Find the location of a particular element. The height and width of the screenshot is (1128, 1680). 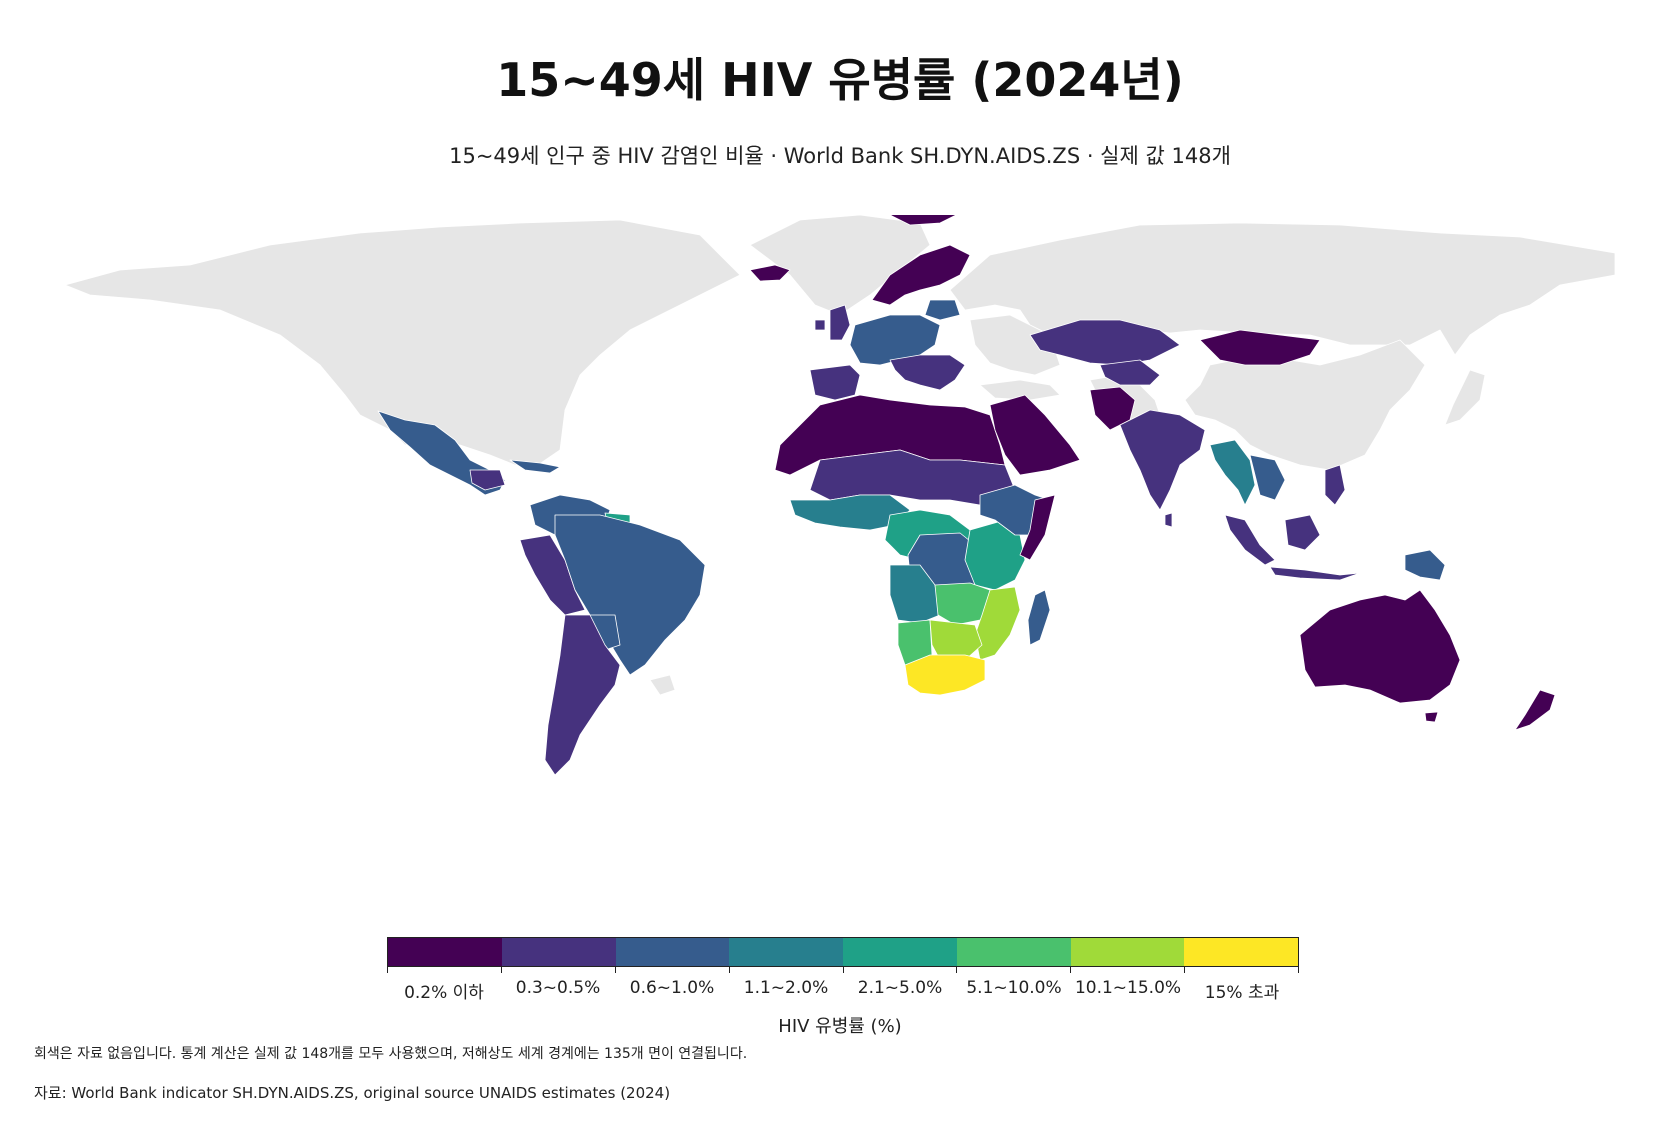

legend-label: 0.2% 이하 is located at coordinates (444, 993).